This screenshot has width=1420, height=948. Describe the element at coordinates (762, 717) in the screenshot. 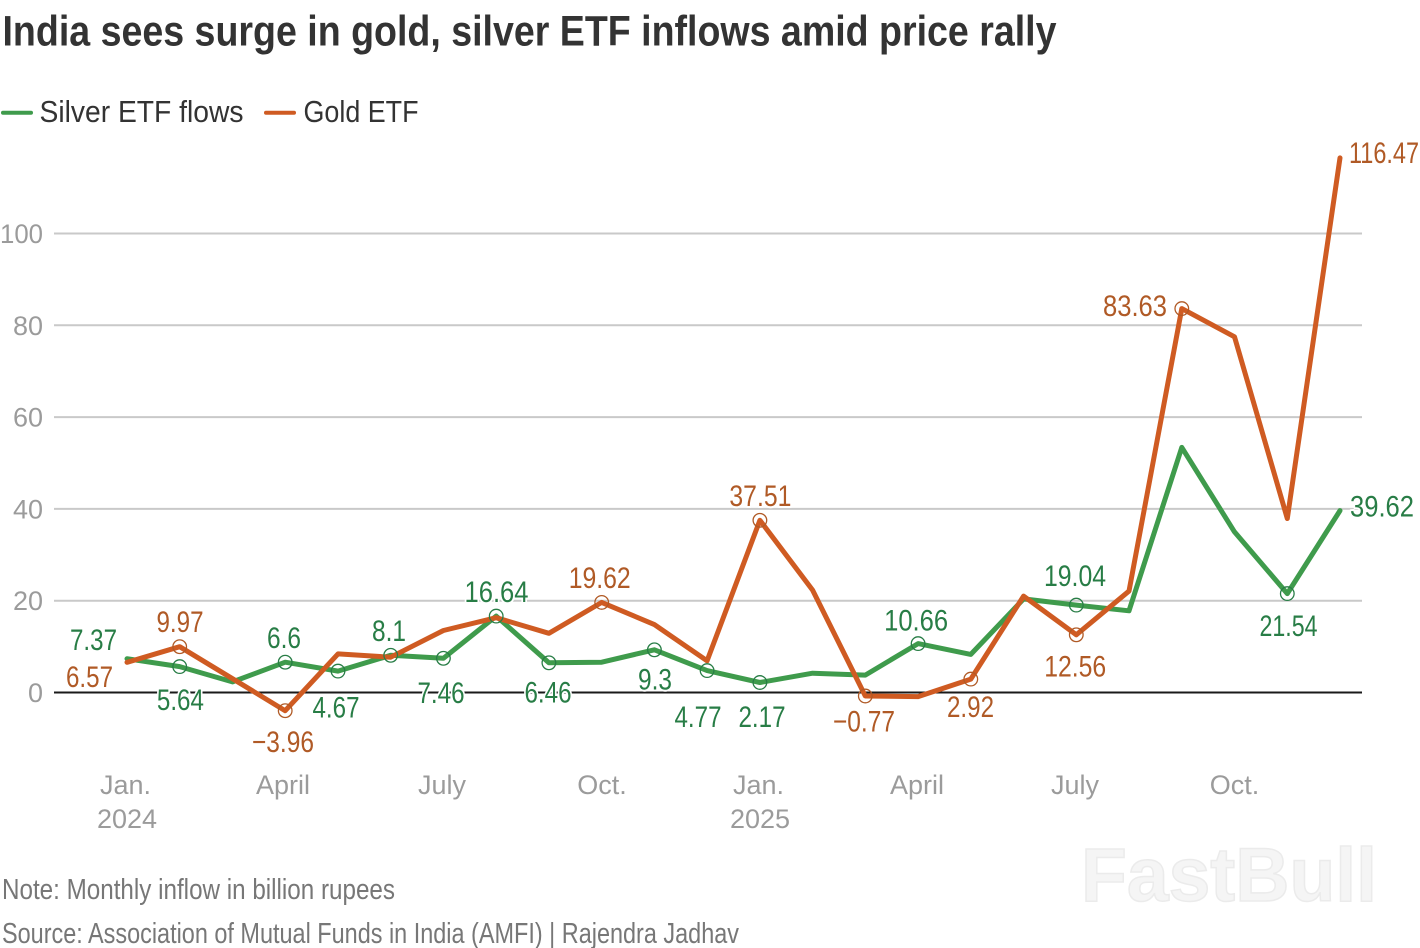

I see `svg-text: 2.17` at that location.